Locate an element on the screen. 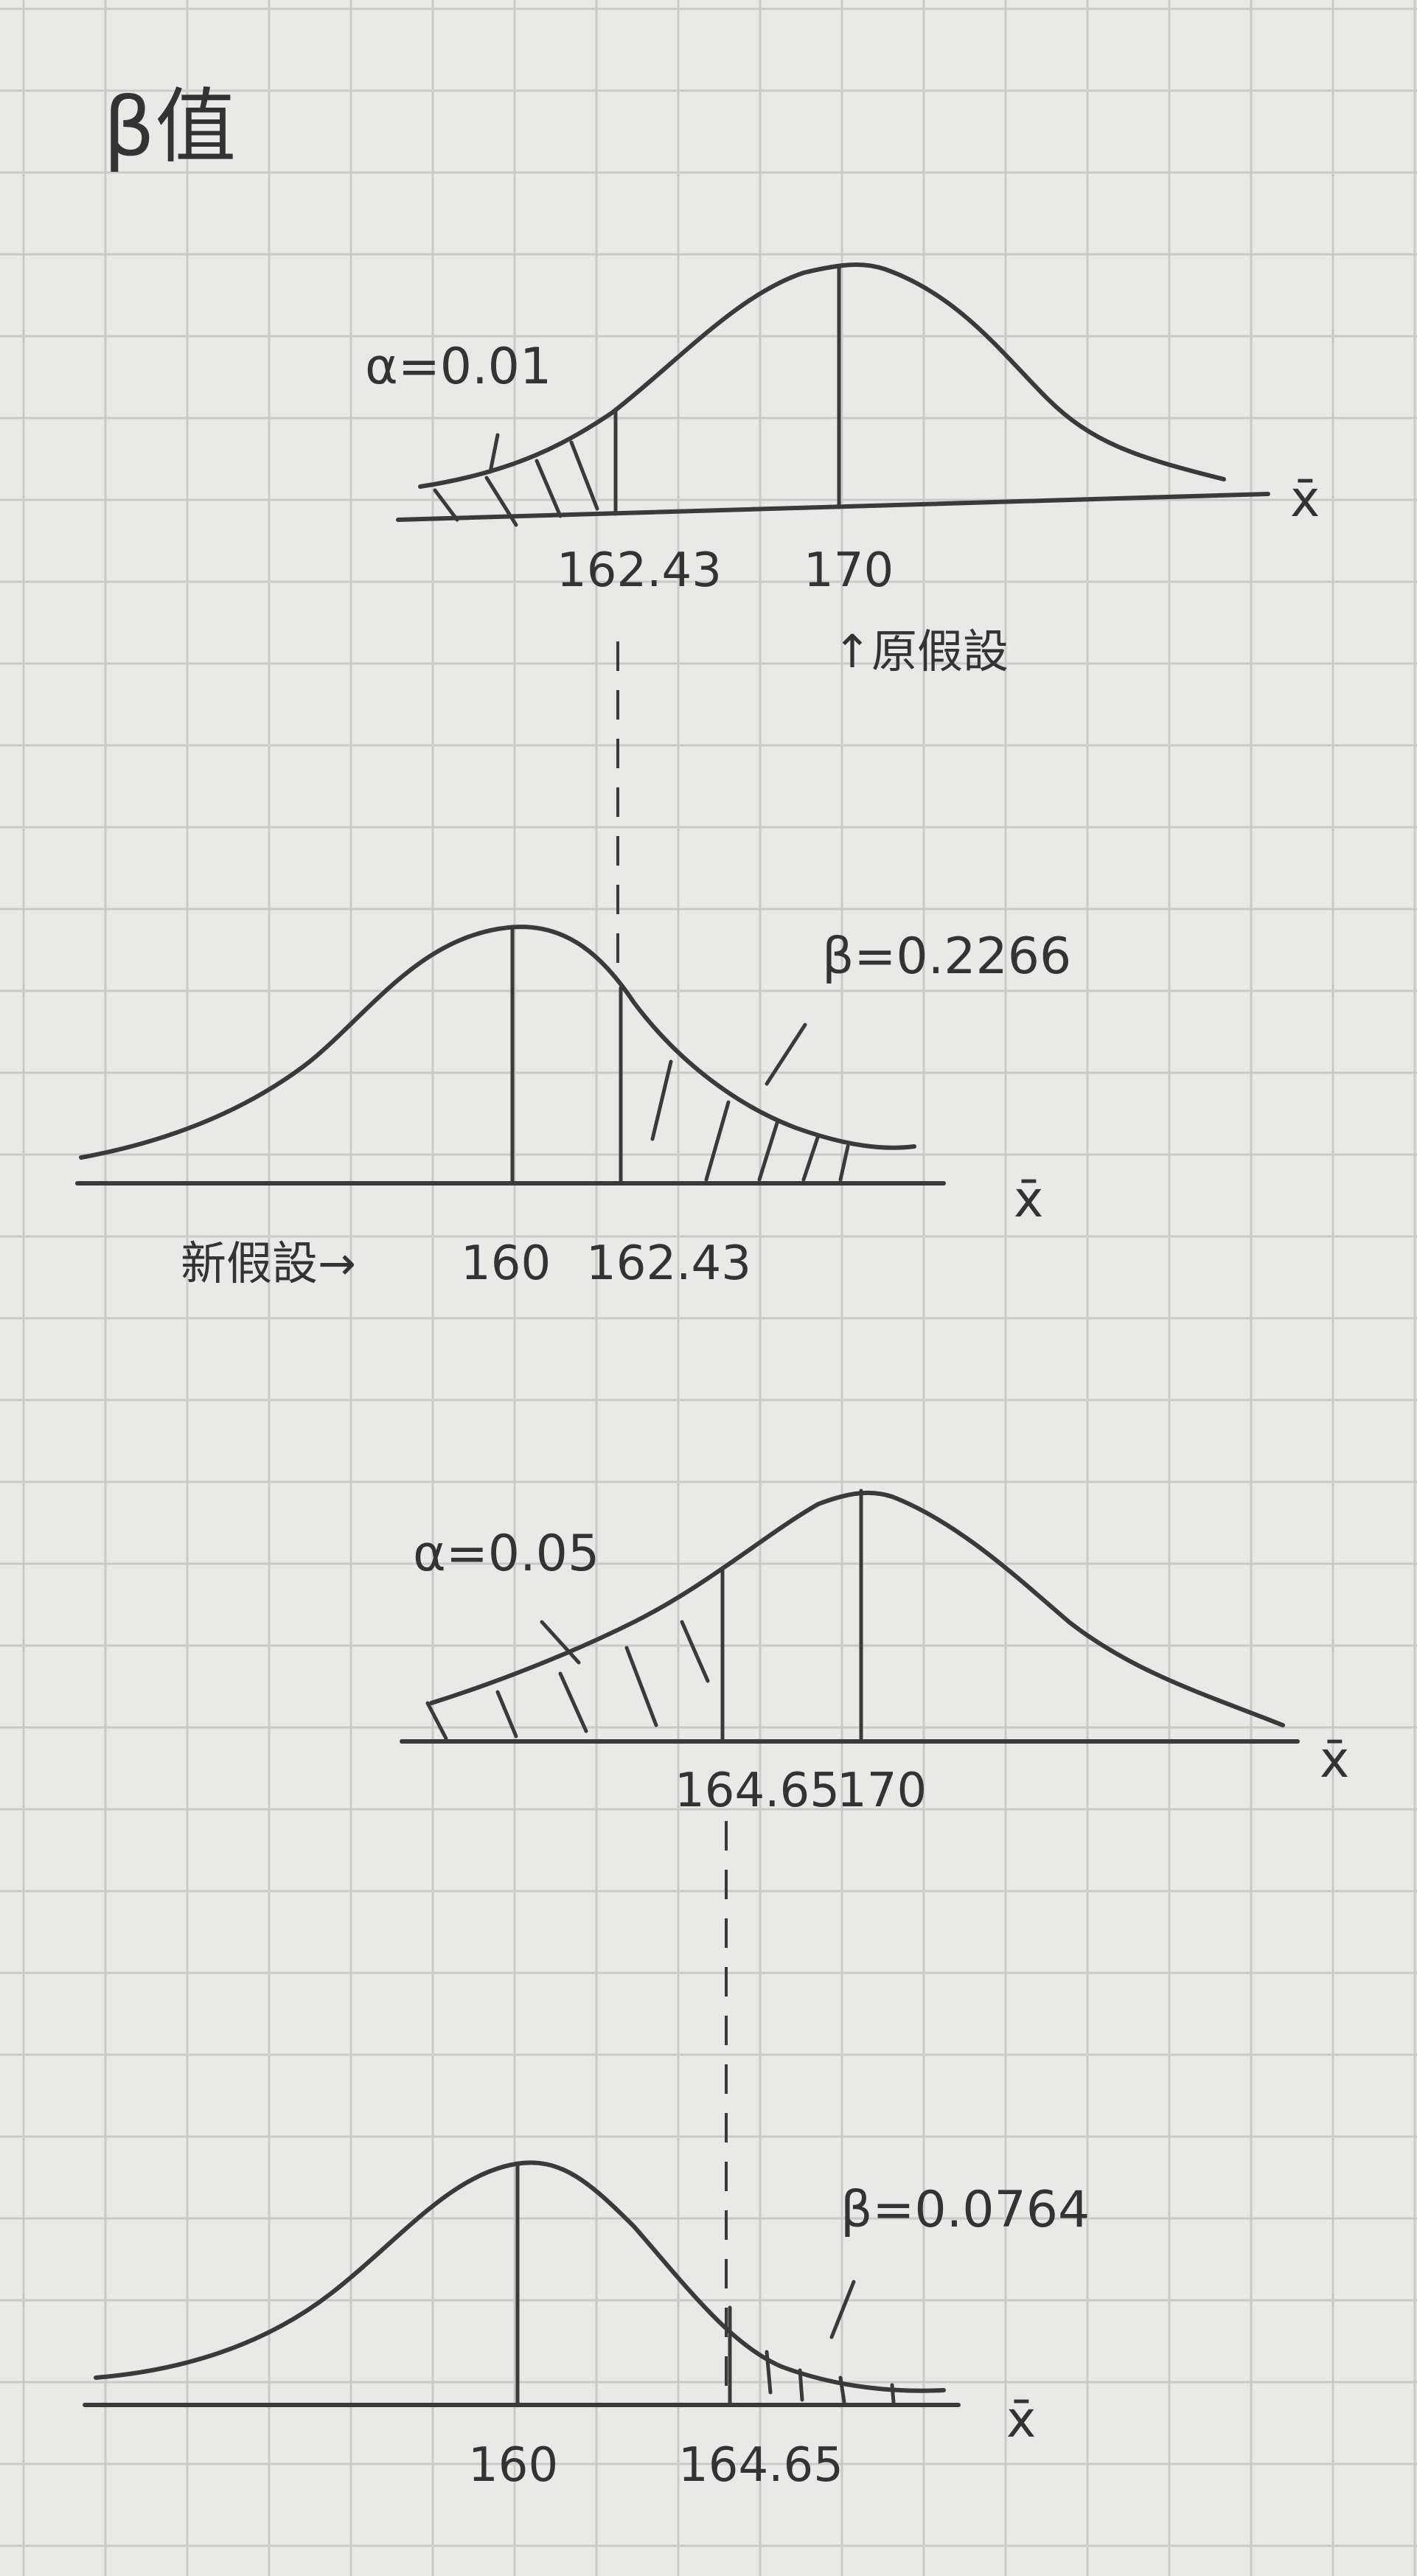 This screenshot has width=1417, height=2576. beta-label: β=0.0764 is located at coordinates (965, 2210).